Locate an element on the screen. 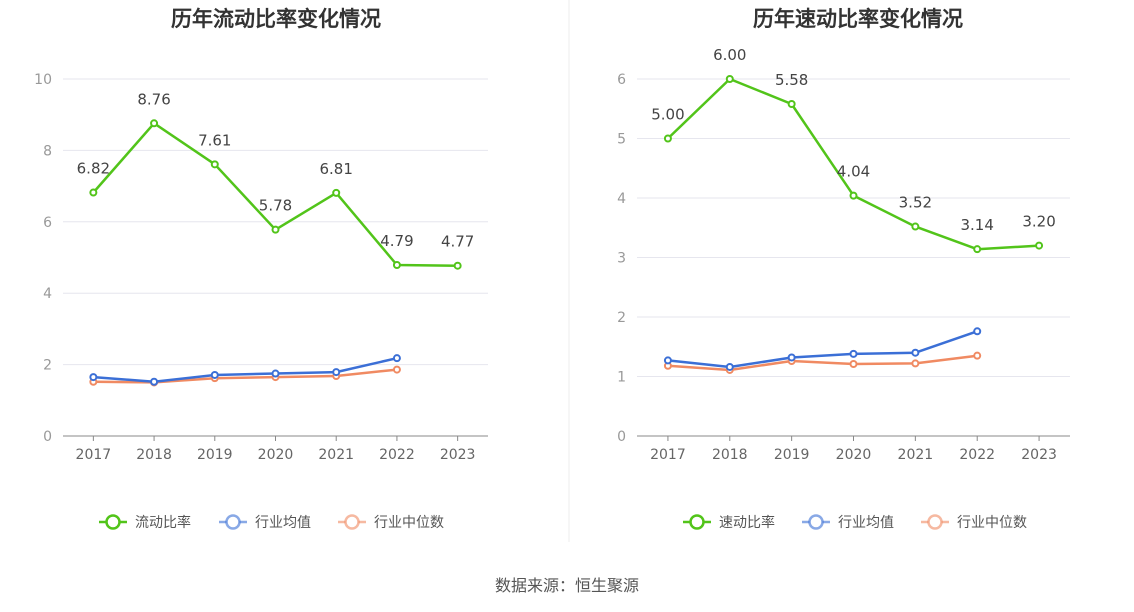 This screenshot has width=1134, height=612. data-label: 6.82 is located at coordinates (93, 169).